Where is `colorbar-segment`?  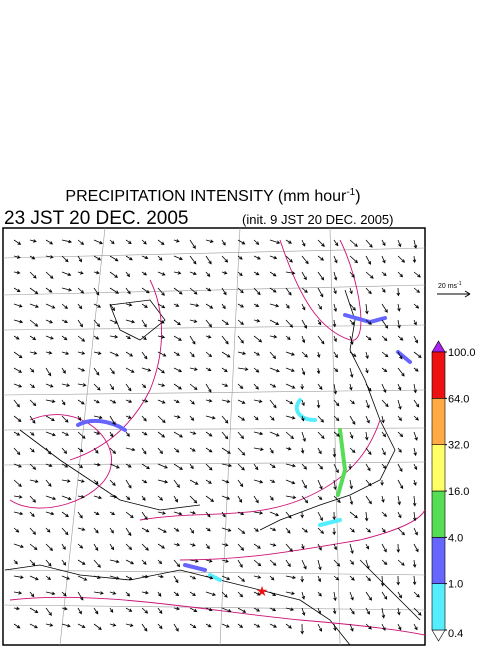 colorbar-segment is located at coordinates (438, 468).